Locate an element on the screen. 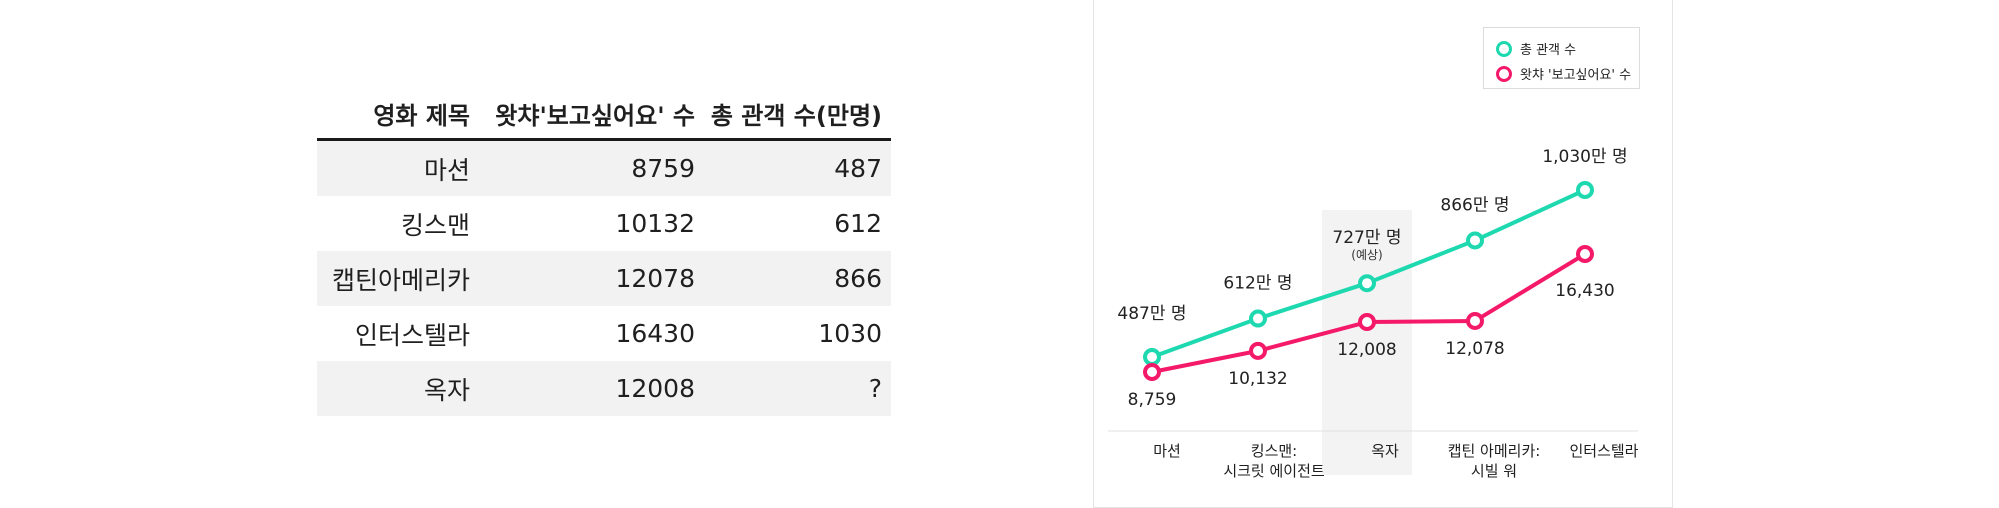 The image size is (1999, 508). table-row: 마션 8759 487 is located at coordinates (604, 168).